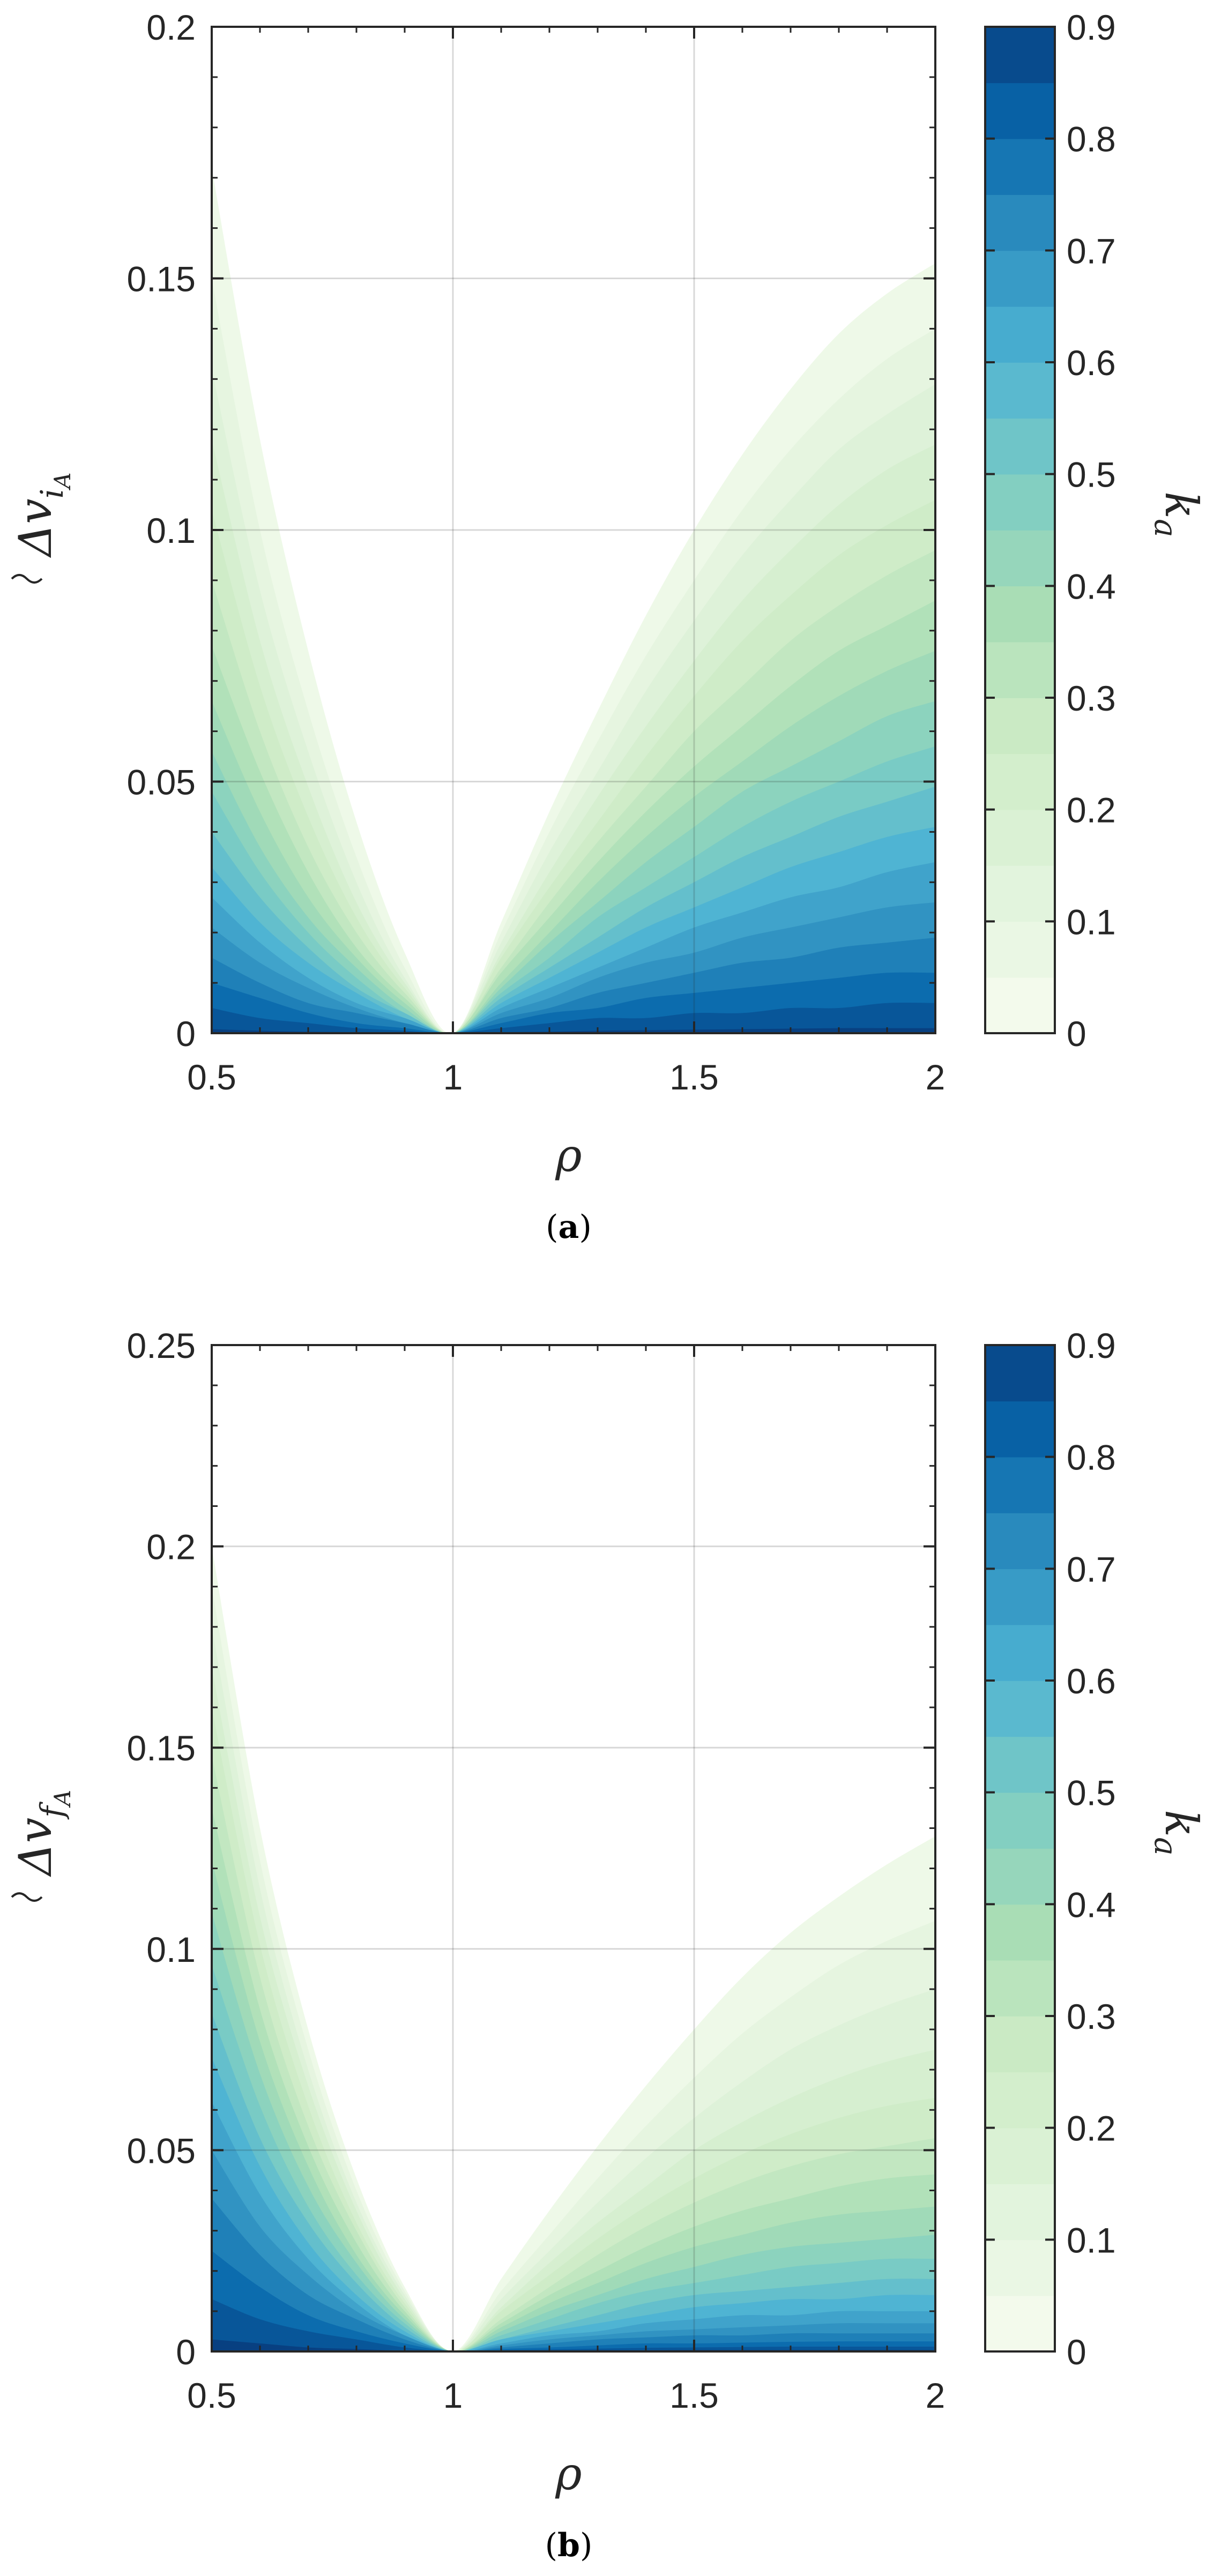  I want to click on panel-a-y-axis-label: ΔviA, so click(42, 515).